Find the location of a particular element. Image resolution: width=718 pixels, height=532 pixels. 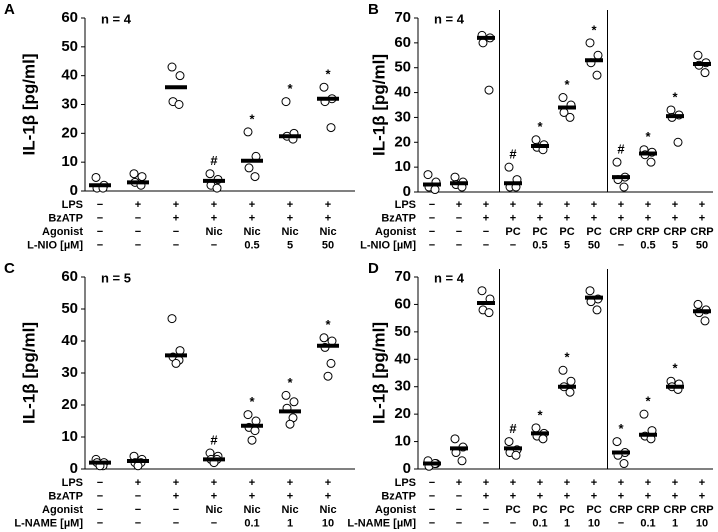

significance-marker: # is located at coordinates (621, 149).